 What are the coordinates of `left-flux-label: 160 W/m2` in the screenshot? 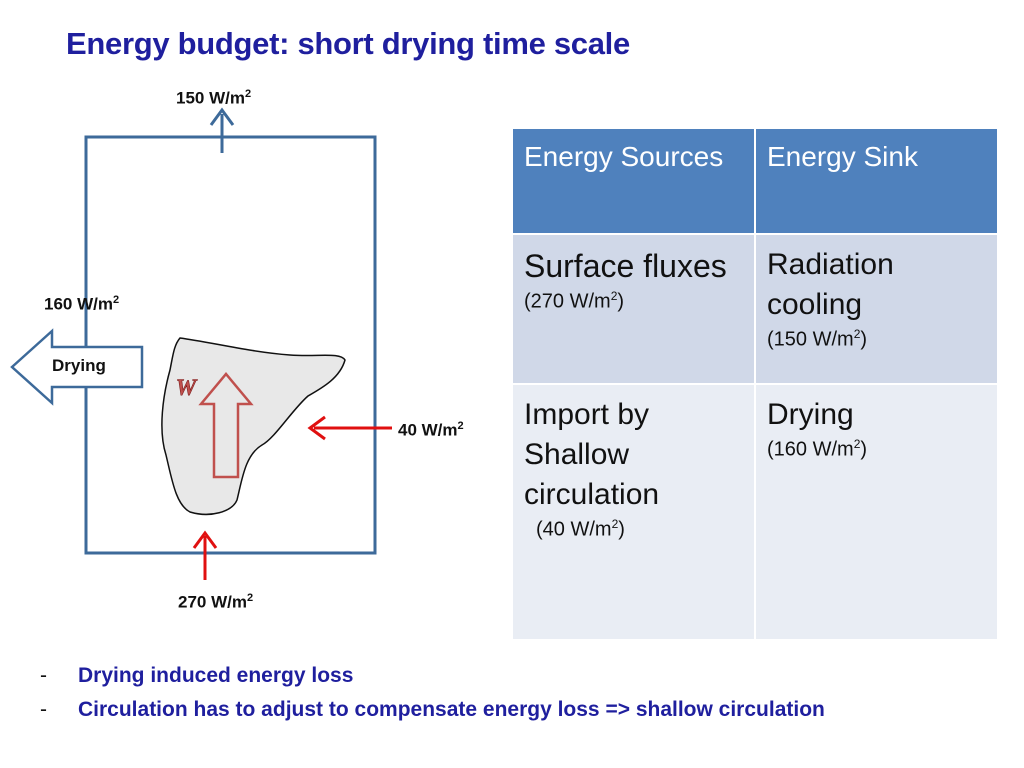 It's located at (82, 304).